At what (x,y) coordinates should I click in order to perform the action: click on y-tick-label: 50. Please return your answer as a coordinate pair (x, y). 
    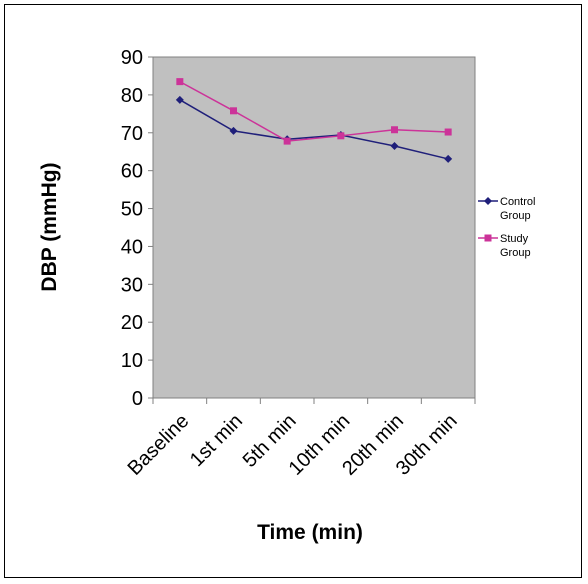
    Looking at the image, I should click on (132, 210).